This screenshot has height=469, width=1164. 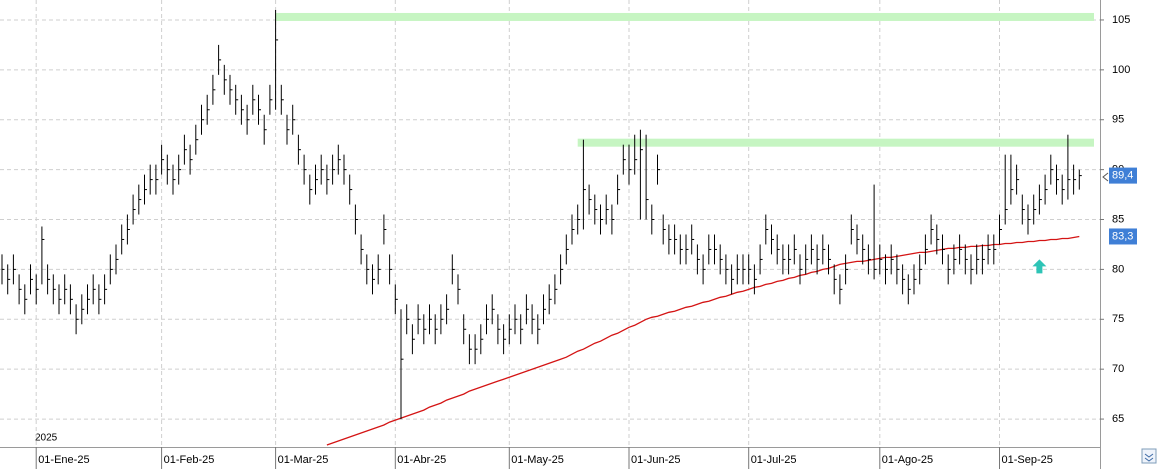 I want to click on x-tick-label: 01-Mar-25, so click(x=303, y=460).